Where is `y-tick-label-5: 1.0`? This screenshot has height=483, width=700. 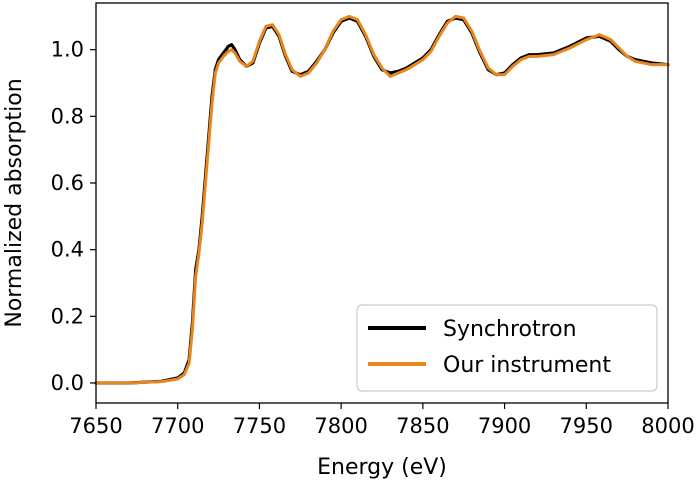 y-tick-label-5: 1.0 is located at coordinates (67, 50).